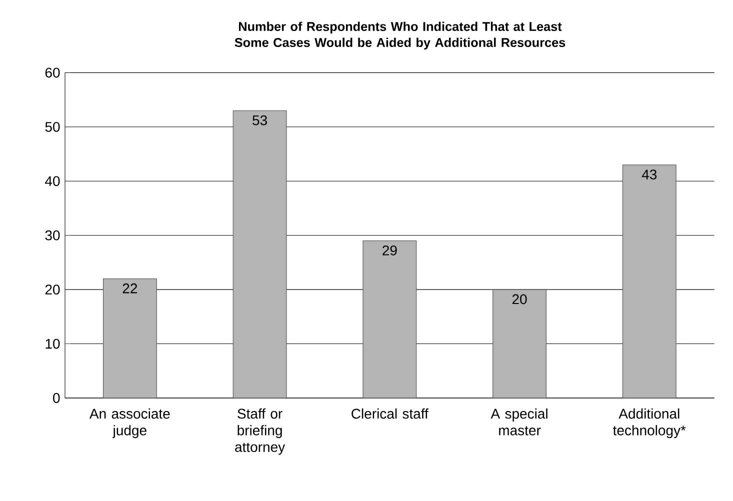  What do you see at coordinates (389, 250) in the screenshot?
I see `data-label: 29` at bounding box center [389, 250].